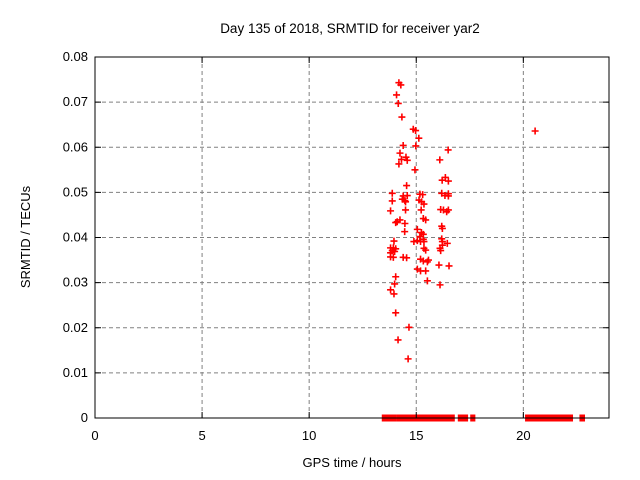 Image resolution: width=640 pixels, height=480 pixels. What do you see at coordinates (75, 101) in the screenshot?
I see `y-tick-label: 0.07` at bounding box center [75, 101].